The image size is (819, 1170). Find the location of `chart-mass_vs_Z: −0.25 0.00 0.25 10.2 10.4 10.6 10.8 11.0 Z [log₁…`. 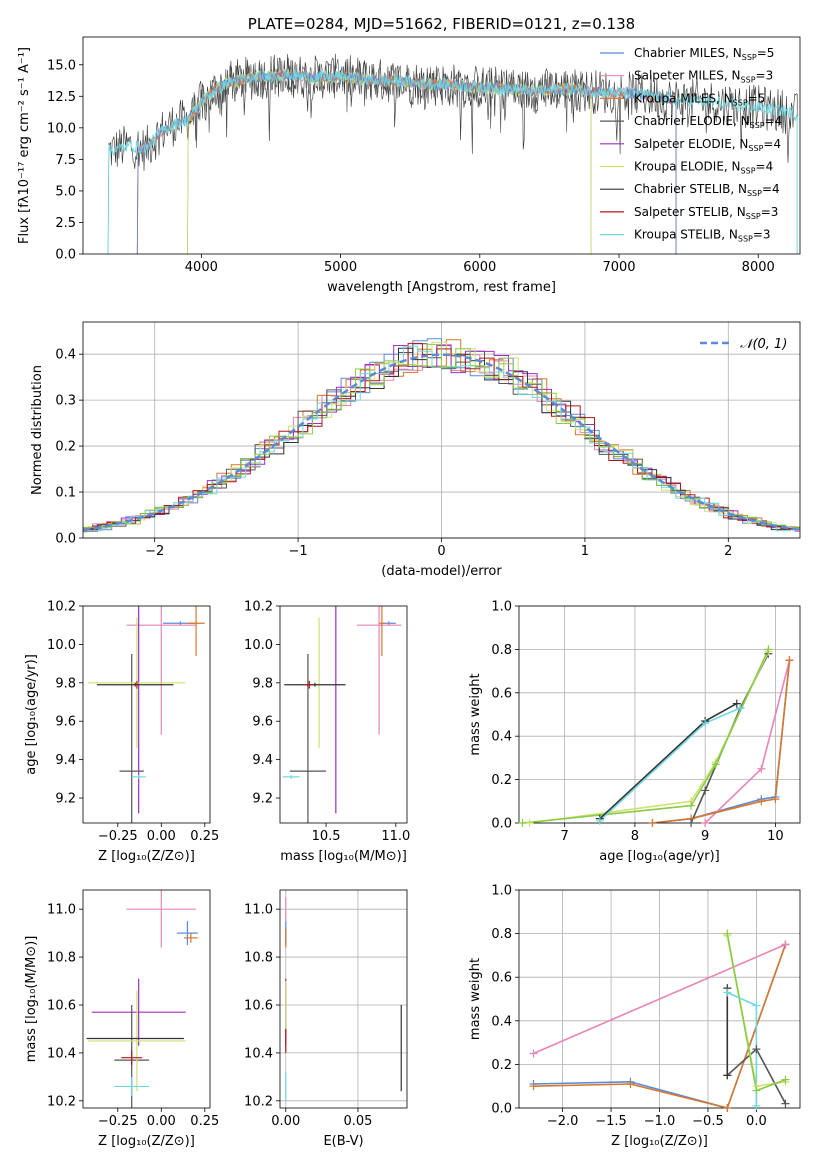

chart-mass_vs_Z: −0.25 0.00 0.25 10.2 10.4 10.6 10.8 11.0 Z [log₁… is located at coordinates (121, 1019).